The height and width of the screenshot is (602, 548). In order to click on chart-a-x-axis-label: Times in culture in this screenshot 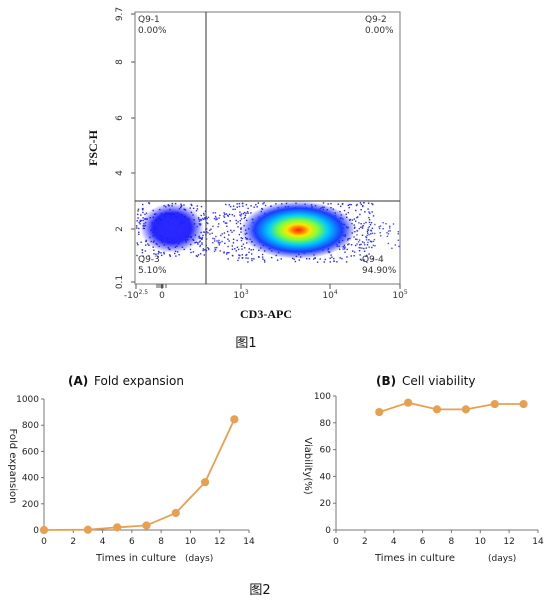, I will do `click(135, 558)`.